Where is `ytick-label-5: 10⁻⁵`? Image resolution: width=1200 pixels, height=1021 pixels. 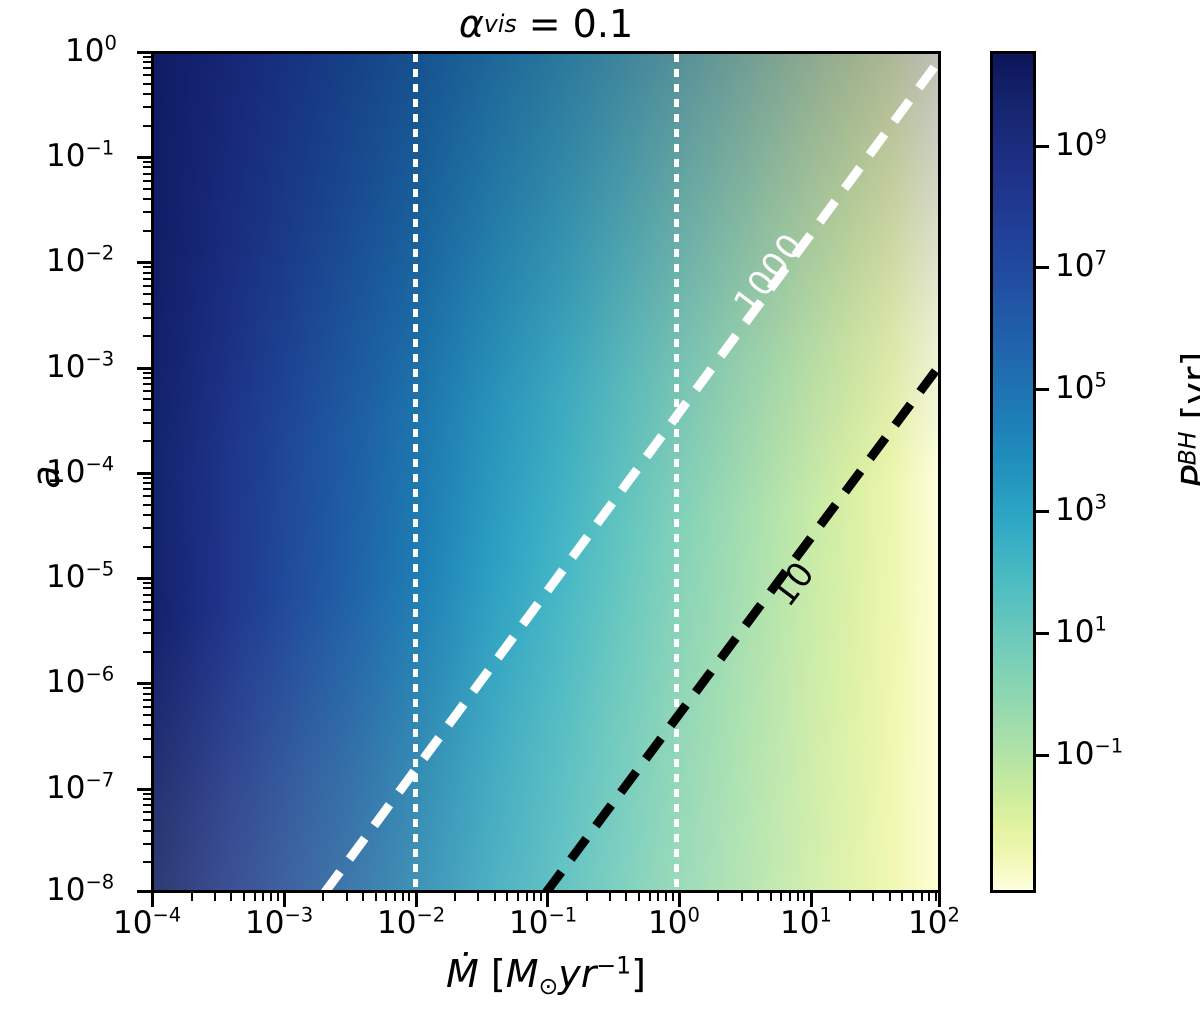 ytick-label-5: 10⁻⁵ is located at coordinates (80, 576).